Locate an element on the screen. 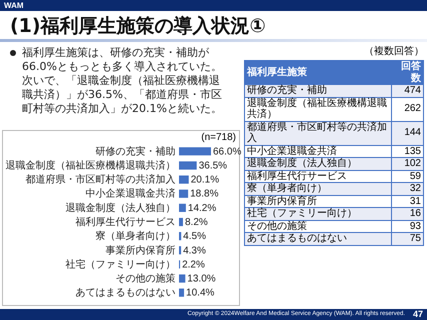  category-label: 研修の充実・補助 is located at coordinates (318, 90).